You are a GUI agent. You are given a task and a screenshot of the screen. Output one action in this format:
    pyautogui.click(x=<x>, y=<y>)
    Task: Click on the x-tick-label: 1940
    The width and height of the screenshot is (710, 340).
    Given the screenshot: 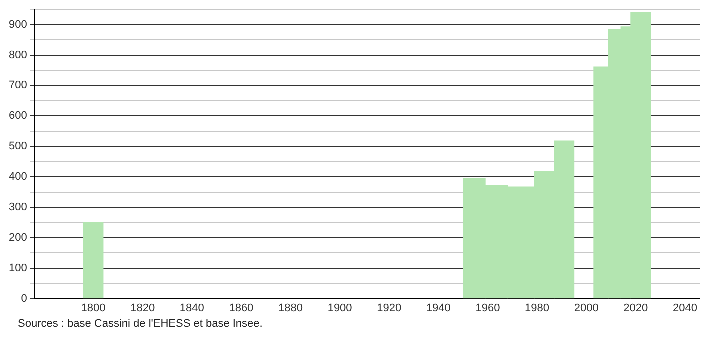 What is the action you would take?
    pyautogui.click(x=438, y=308)
    